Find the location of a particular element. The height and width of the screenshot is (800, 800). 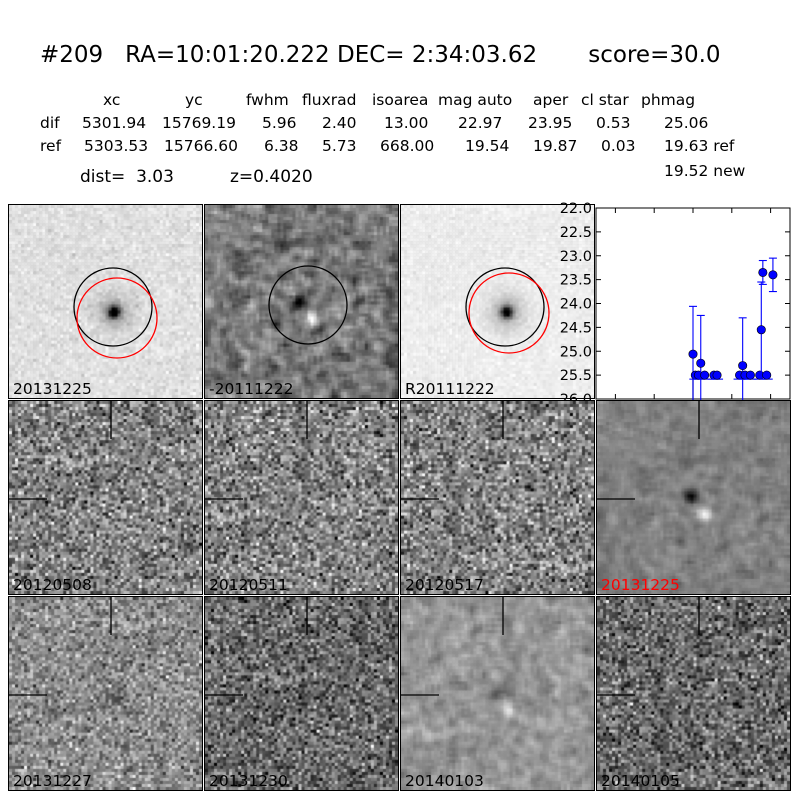

table-cell: 668.00 is located at coordinates (407, 146).